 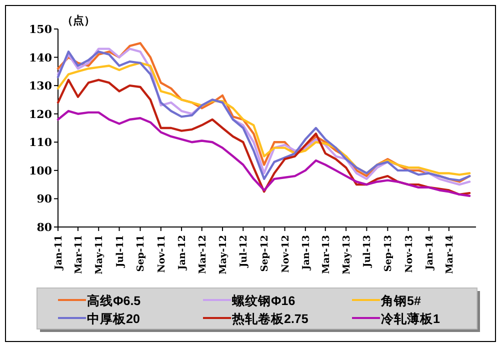 What do you see at coordinates (223, 254) in the screenshot?
I see `x-tick-label: May-12` at bounding box center [223, 254].